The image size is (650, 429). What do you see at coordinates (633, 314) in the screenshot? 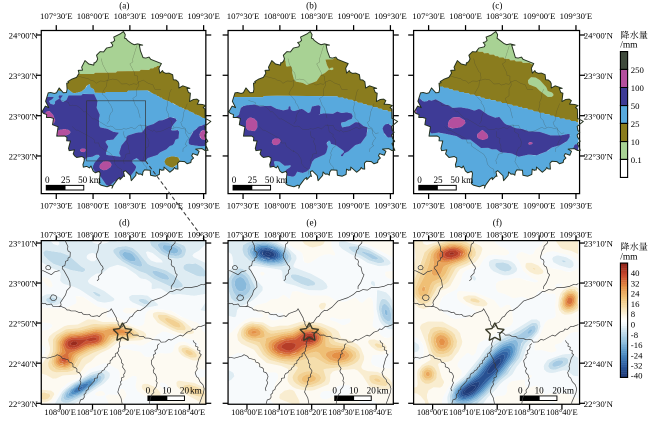
I see `svg-text: 8` at bounding box center [633, 314].